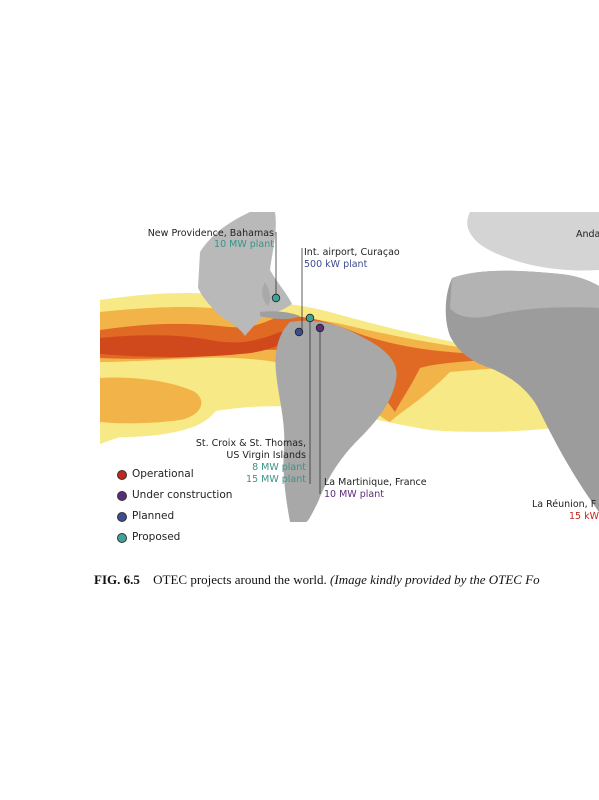 Image resolution: width=599 pixels, height=800 pixels. I want to click on landmass-africa-north, so click(524, 294).